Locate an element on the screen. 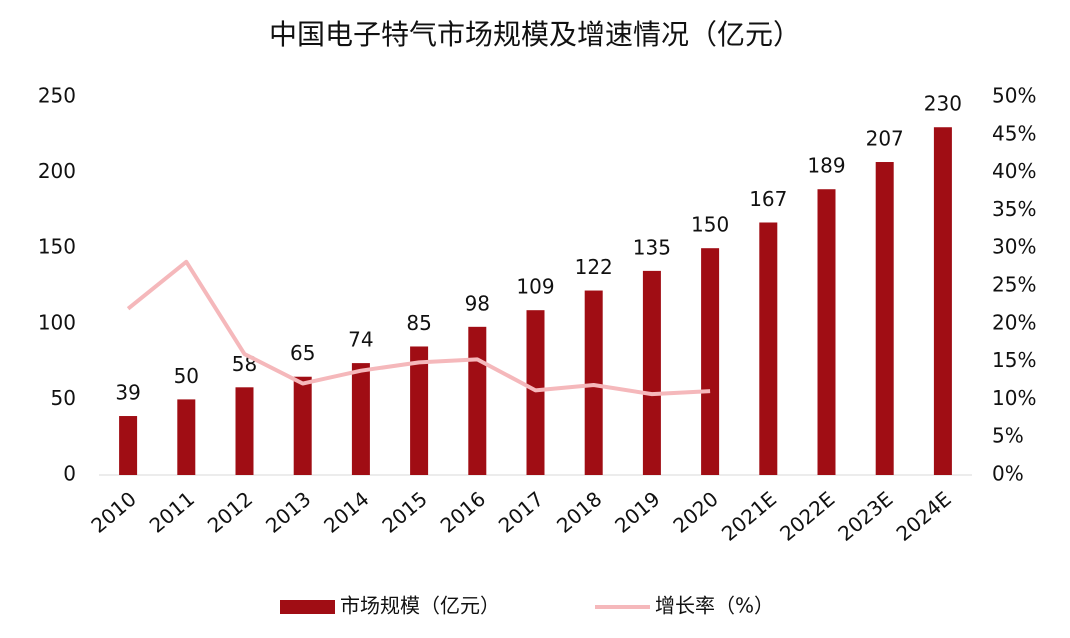 The width and height of the screenshot is (1070, 638). y2-tick-label: 25% is located at coordinates (1014, 285).